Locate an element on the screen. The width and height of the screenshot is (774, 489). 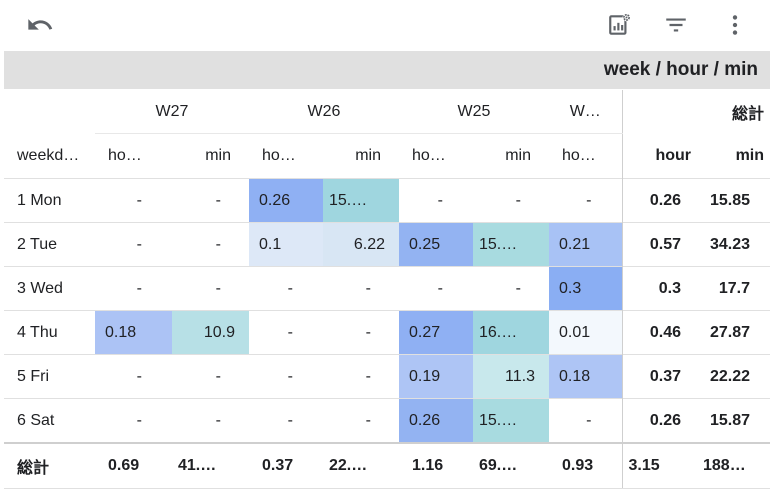
table-row: 3 Wed - - - - - -0.3 0.3 17.7 is located at coordinates (387, 288).